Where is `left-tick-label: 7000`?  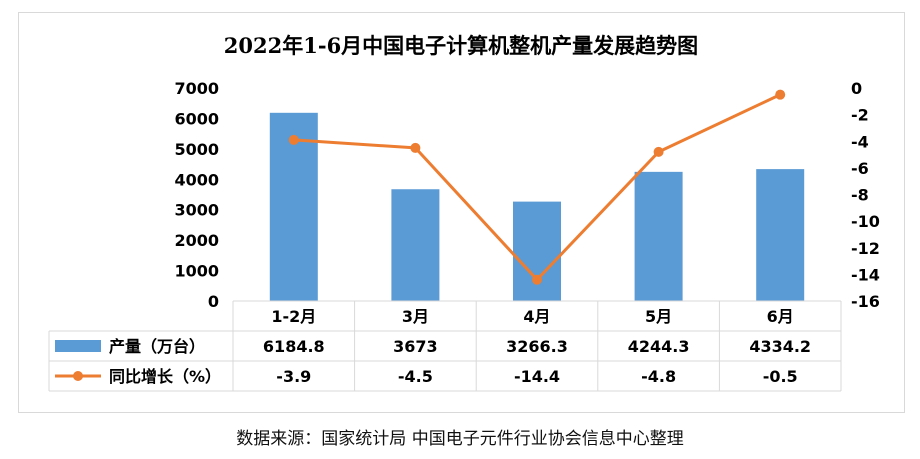
left-tick-label: 7000 is located at coordinates (196, 88).